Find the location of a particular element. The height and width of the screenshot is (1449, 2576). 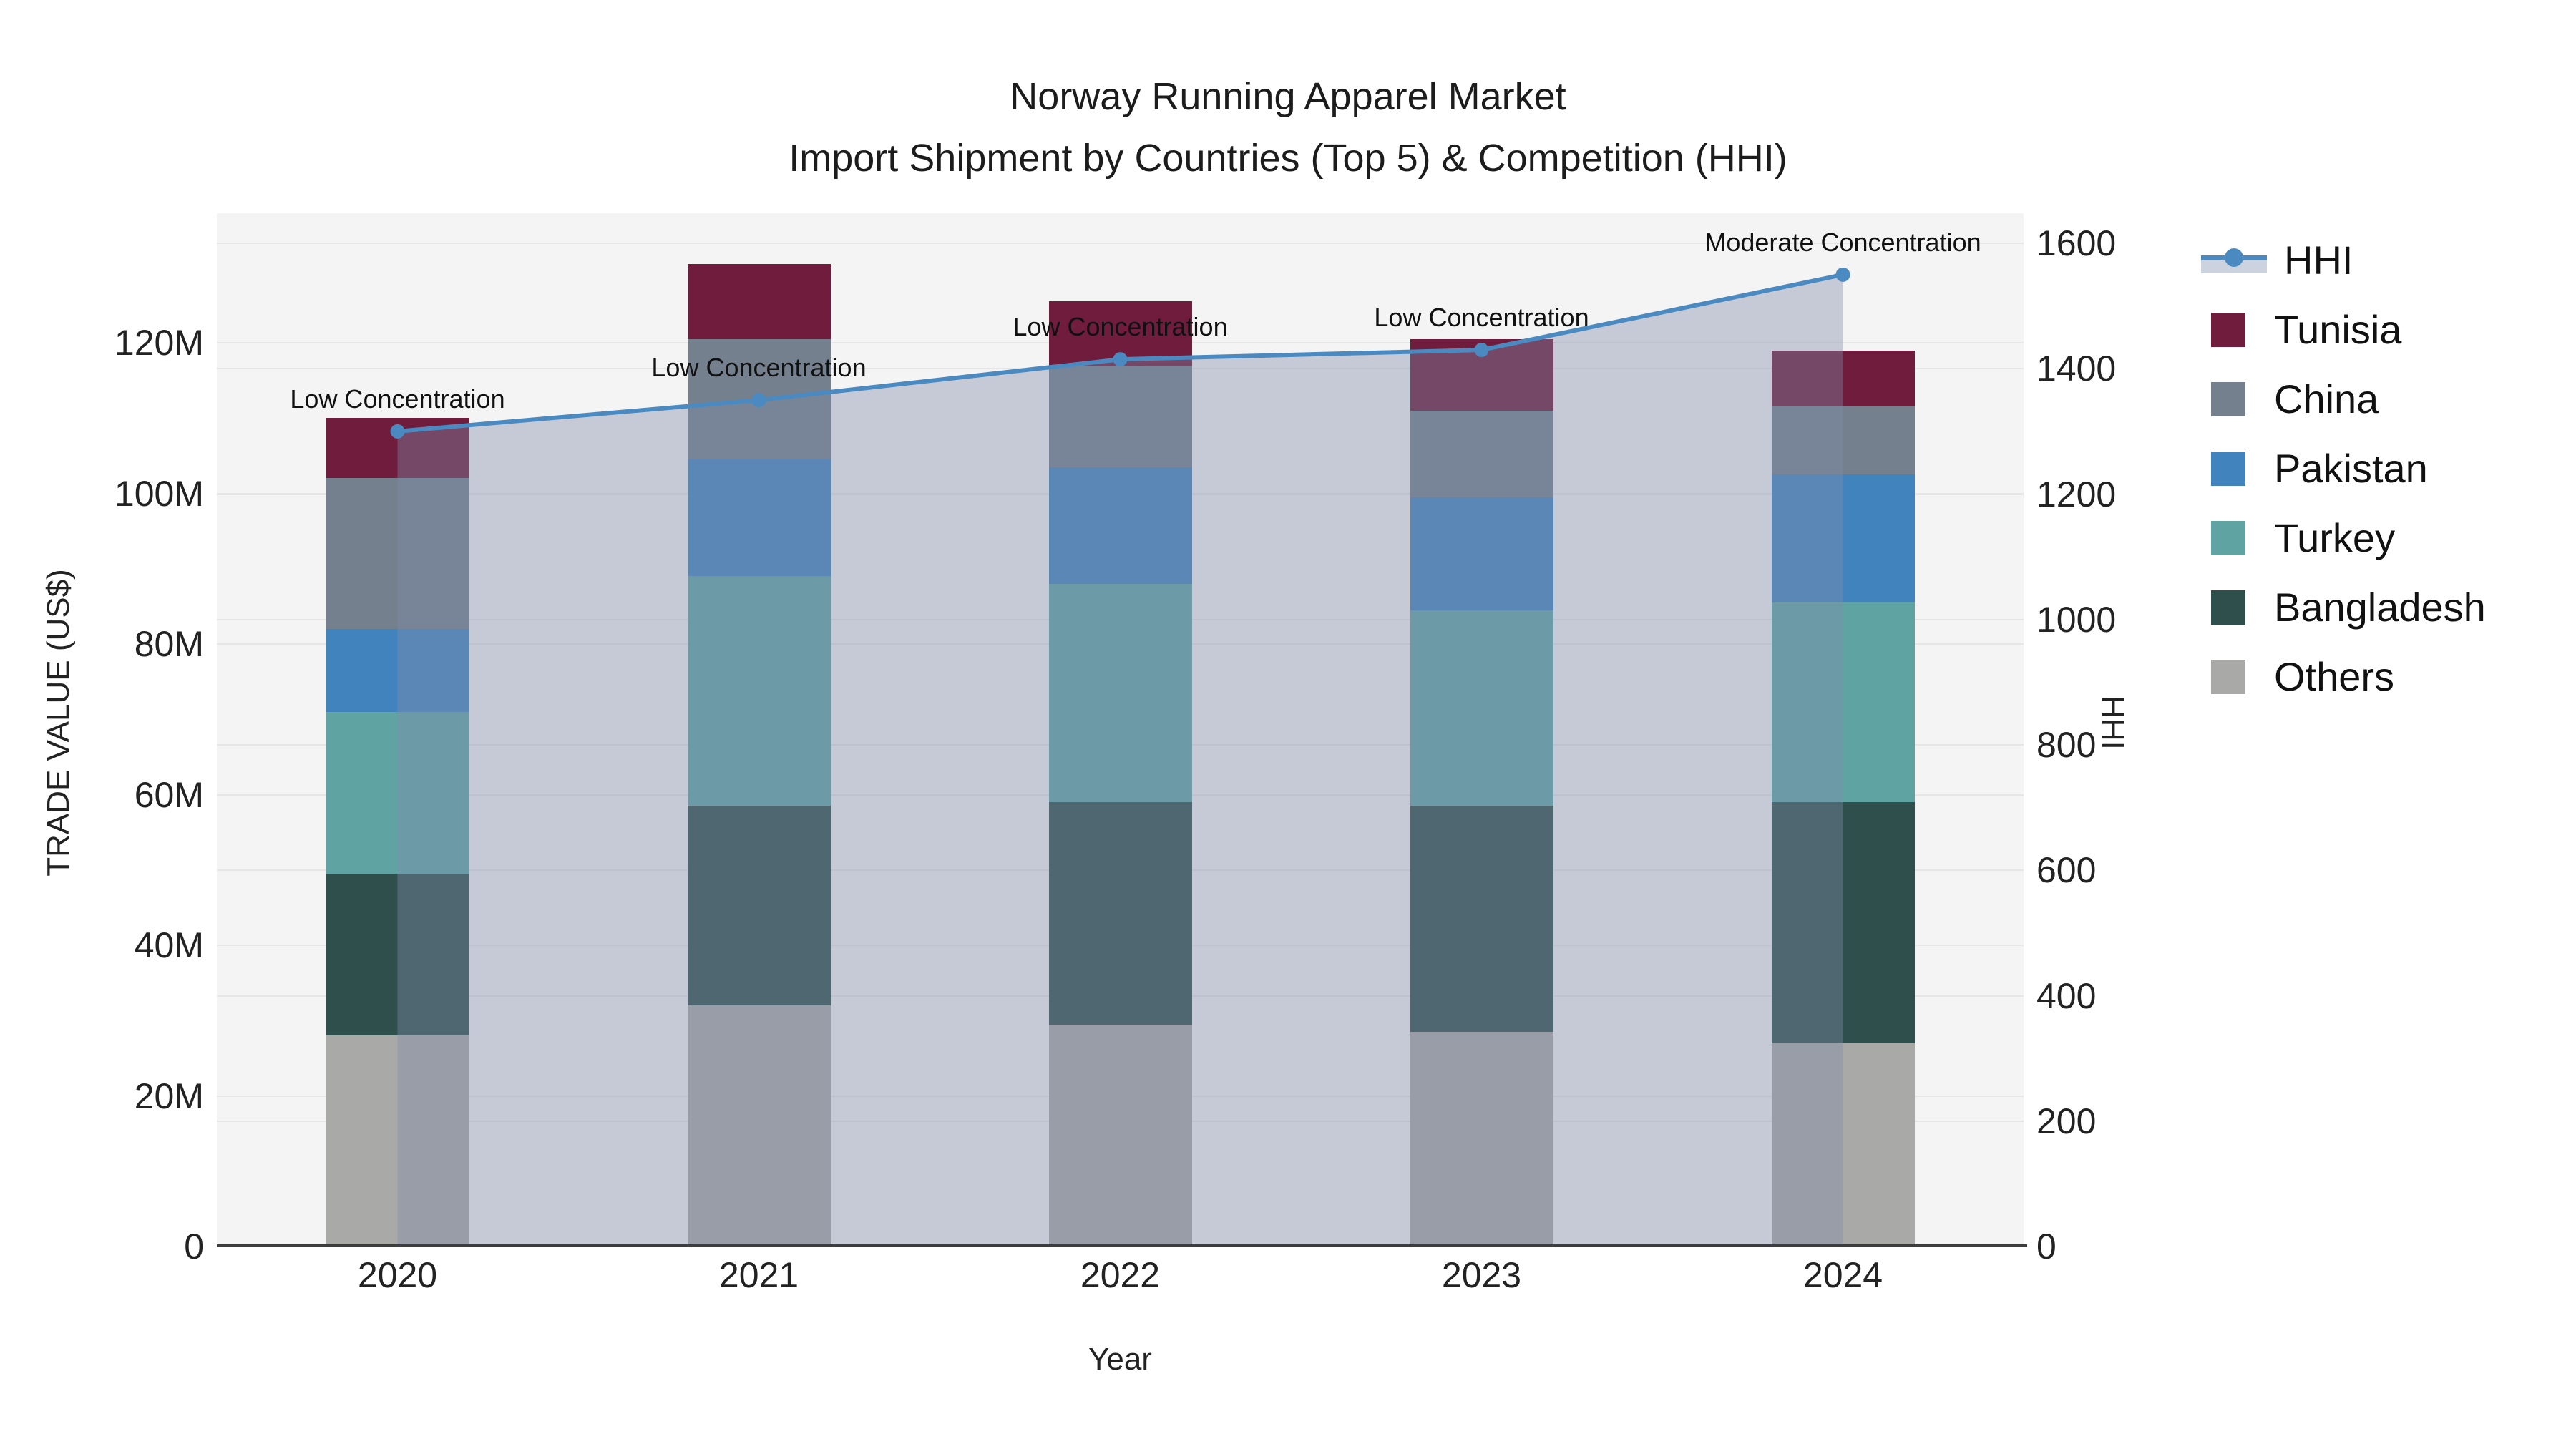

y-left-tick-100M: 100M is located at coordinates (159, 493).